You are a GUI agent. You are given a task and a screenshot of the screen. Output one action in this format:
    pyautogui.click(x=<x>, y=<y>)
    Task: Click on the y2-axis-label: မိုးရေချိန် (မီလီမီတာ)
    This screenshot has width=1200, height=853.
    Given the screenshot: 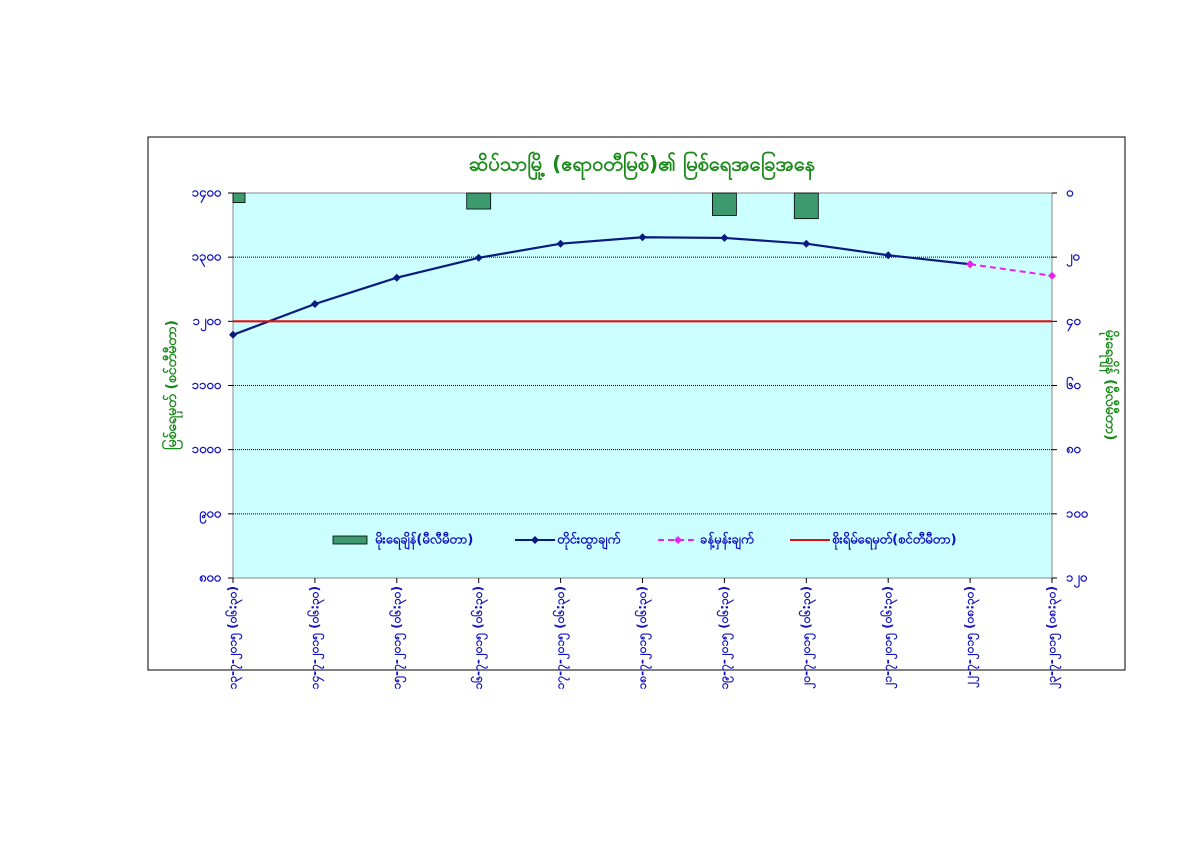 What is the action you would take?
    pyautogui.click(x=1109, y=385)
    